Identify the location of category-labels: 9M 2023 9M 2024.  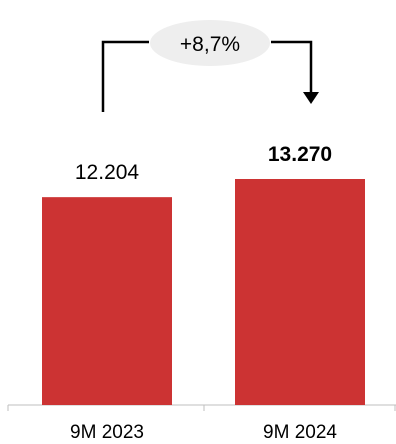
(203, 432).